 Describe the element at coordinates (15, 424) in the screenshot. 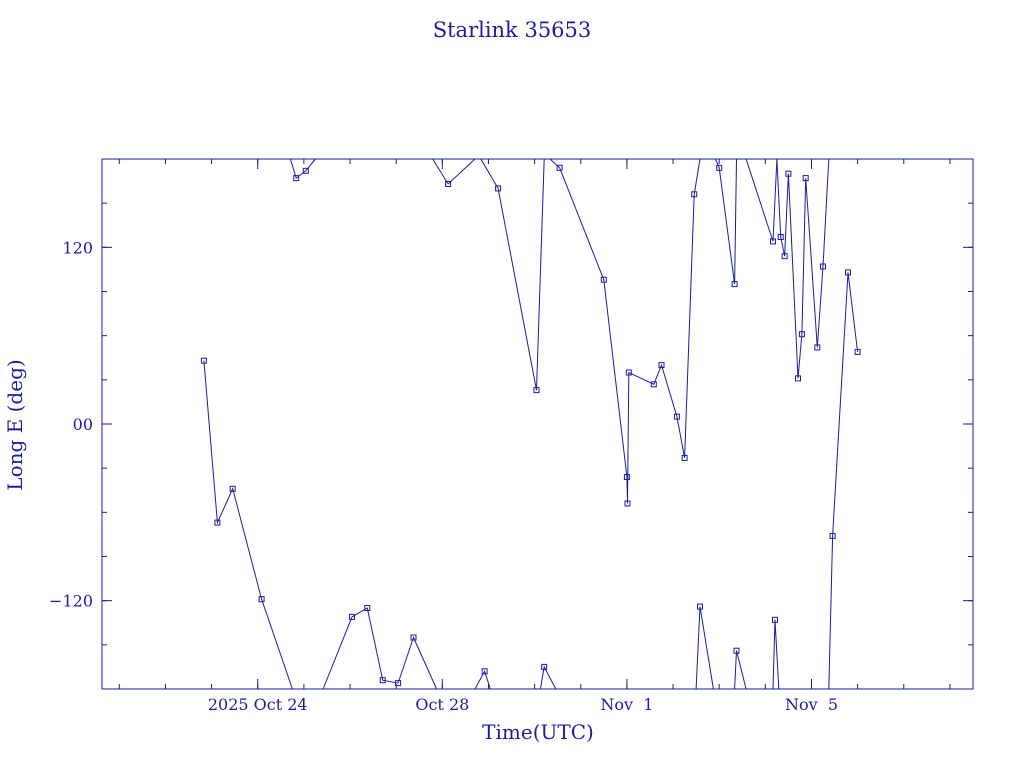

I see `y-axis-label: Long E (deg)` at that location.